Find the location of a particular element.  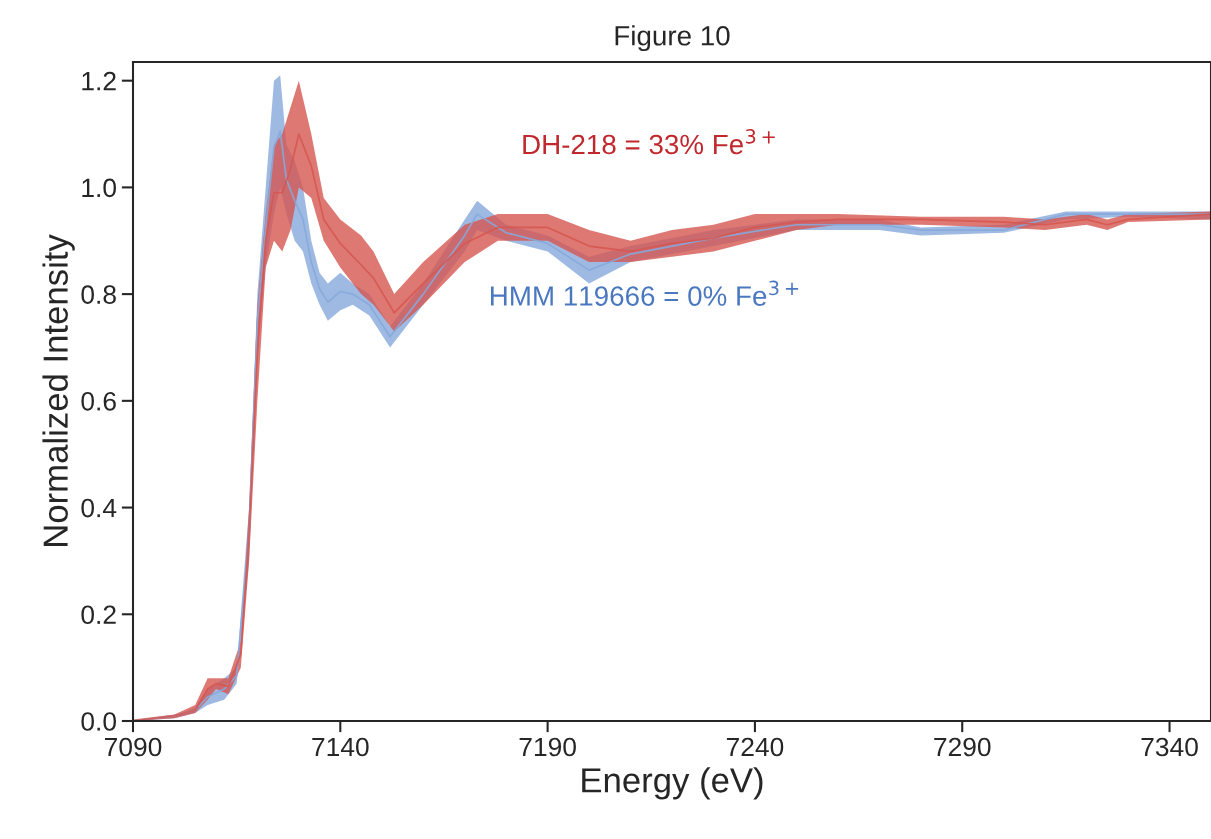

x-tick-label: 7190 is located at coordinates (547, 747).